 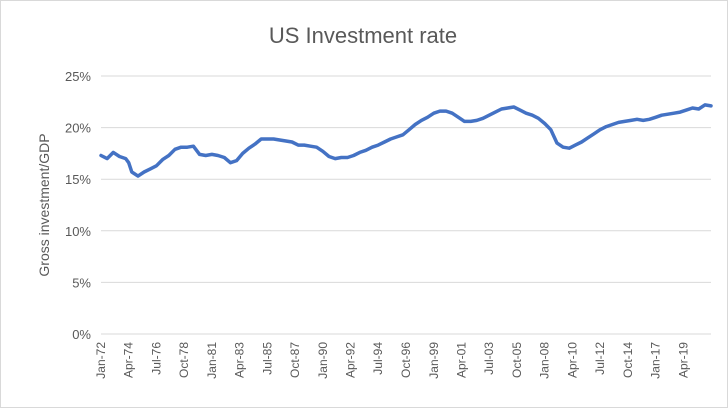 What do you see at coordinates (81, 282) in the screenshot?
I see `y-tick-label: 5%` at bounding box center [81, 282].